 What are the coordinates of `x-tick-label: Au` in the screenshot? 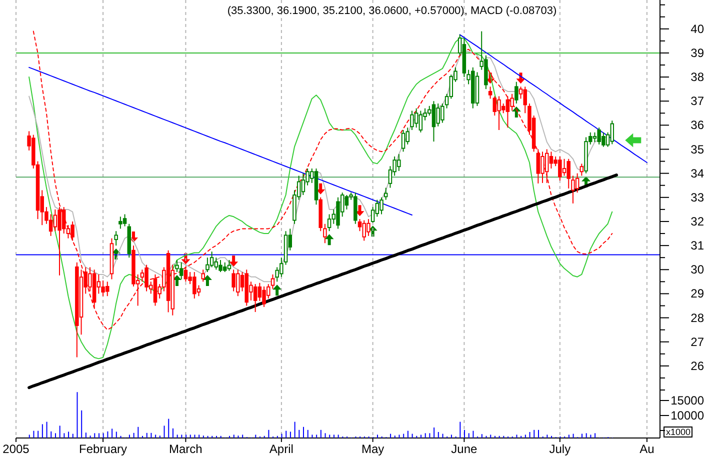 It's located at (647, 449).